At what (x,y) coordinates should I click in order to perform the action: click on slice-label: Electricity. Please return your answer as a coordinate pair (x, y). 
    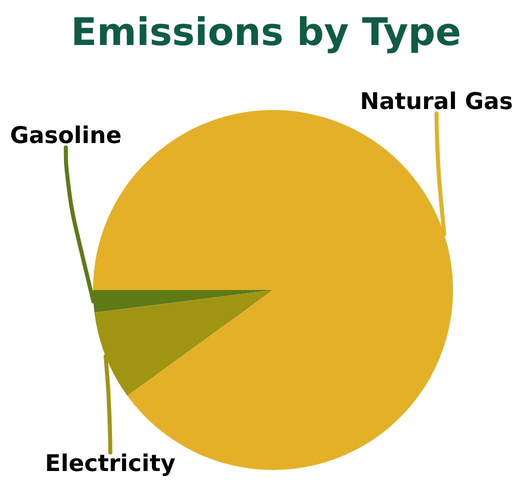
    Looking at the image, I should click on (110, 464).